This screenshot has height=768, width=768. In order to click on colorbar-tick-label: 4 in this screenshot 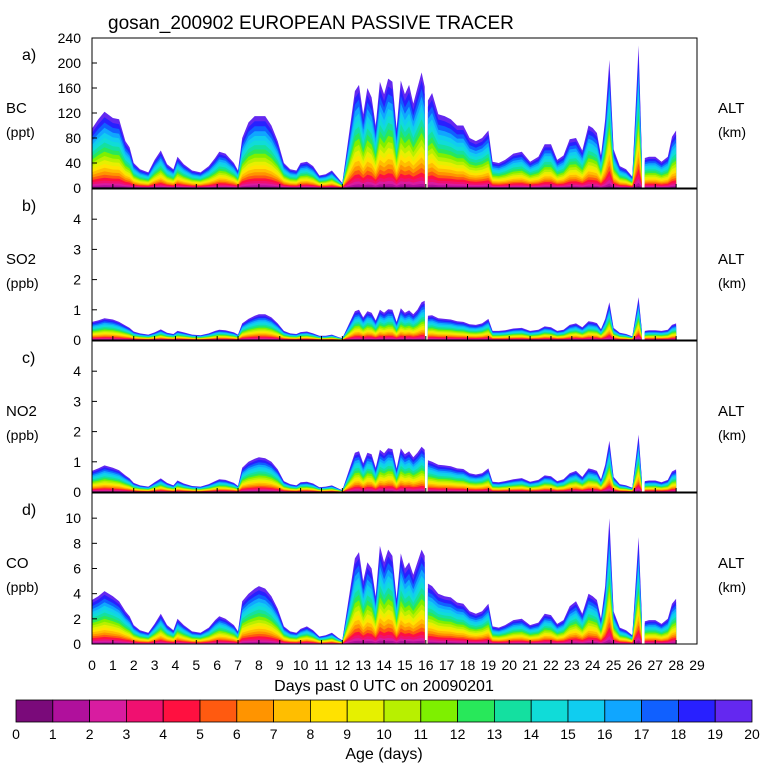, I will do `click(163, 734)`.